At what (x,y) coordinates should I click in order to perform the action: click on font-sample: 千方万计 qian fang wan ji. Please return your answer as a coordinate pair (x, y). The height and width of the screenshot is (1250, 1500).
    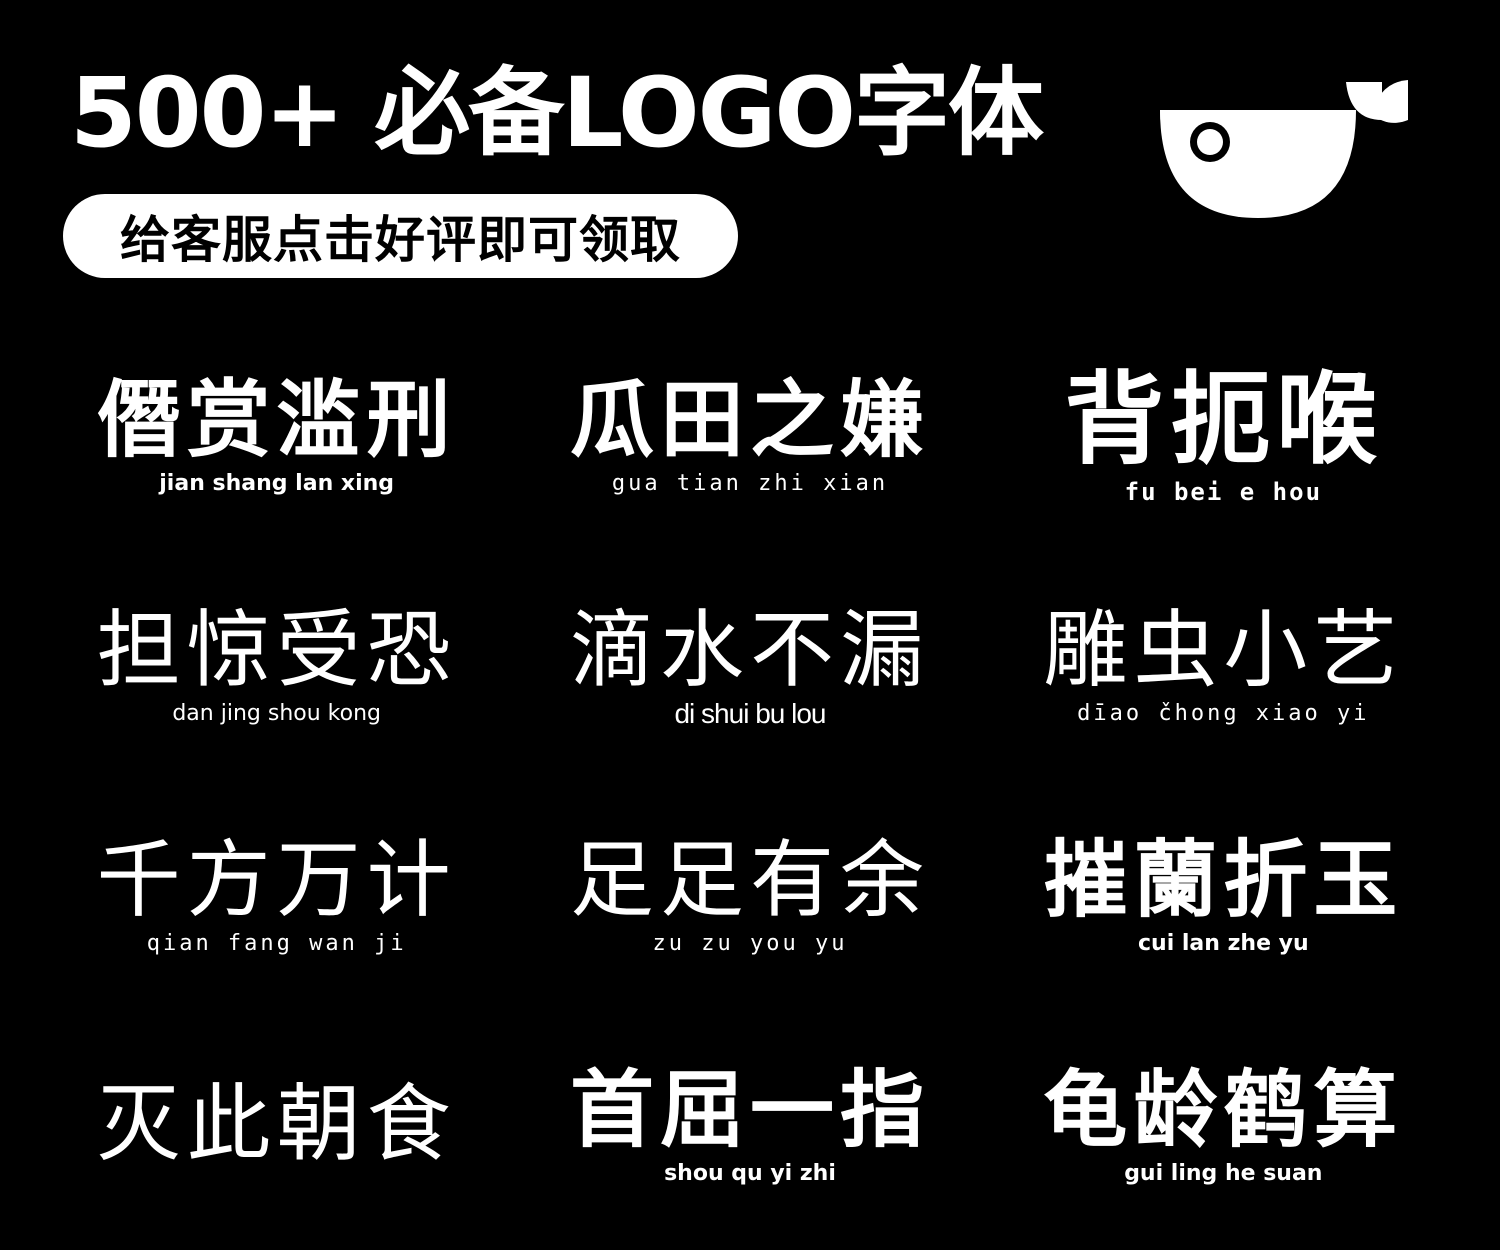
    Looking at the image, I should click on (276, 895).